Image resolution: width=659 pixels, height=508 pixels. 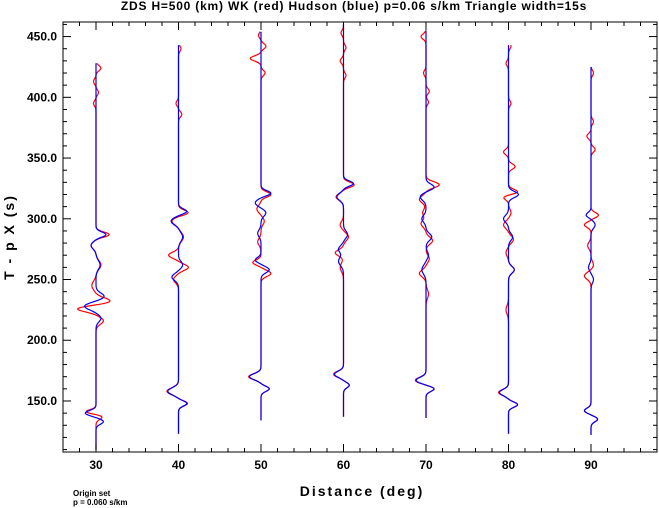 I want to click on y-tick-label: 400.0, so click(x=42, y=97).